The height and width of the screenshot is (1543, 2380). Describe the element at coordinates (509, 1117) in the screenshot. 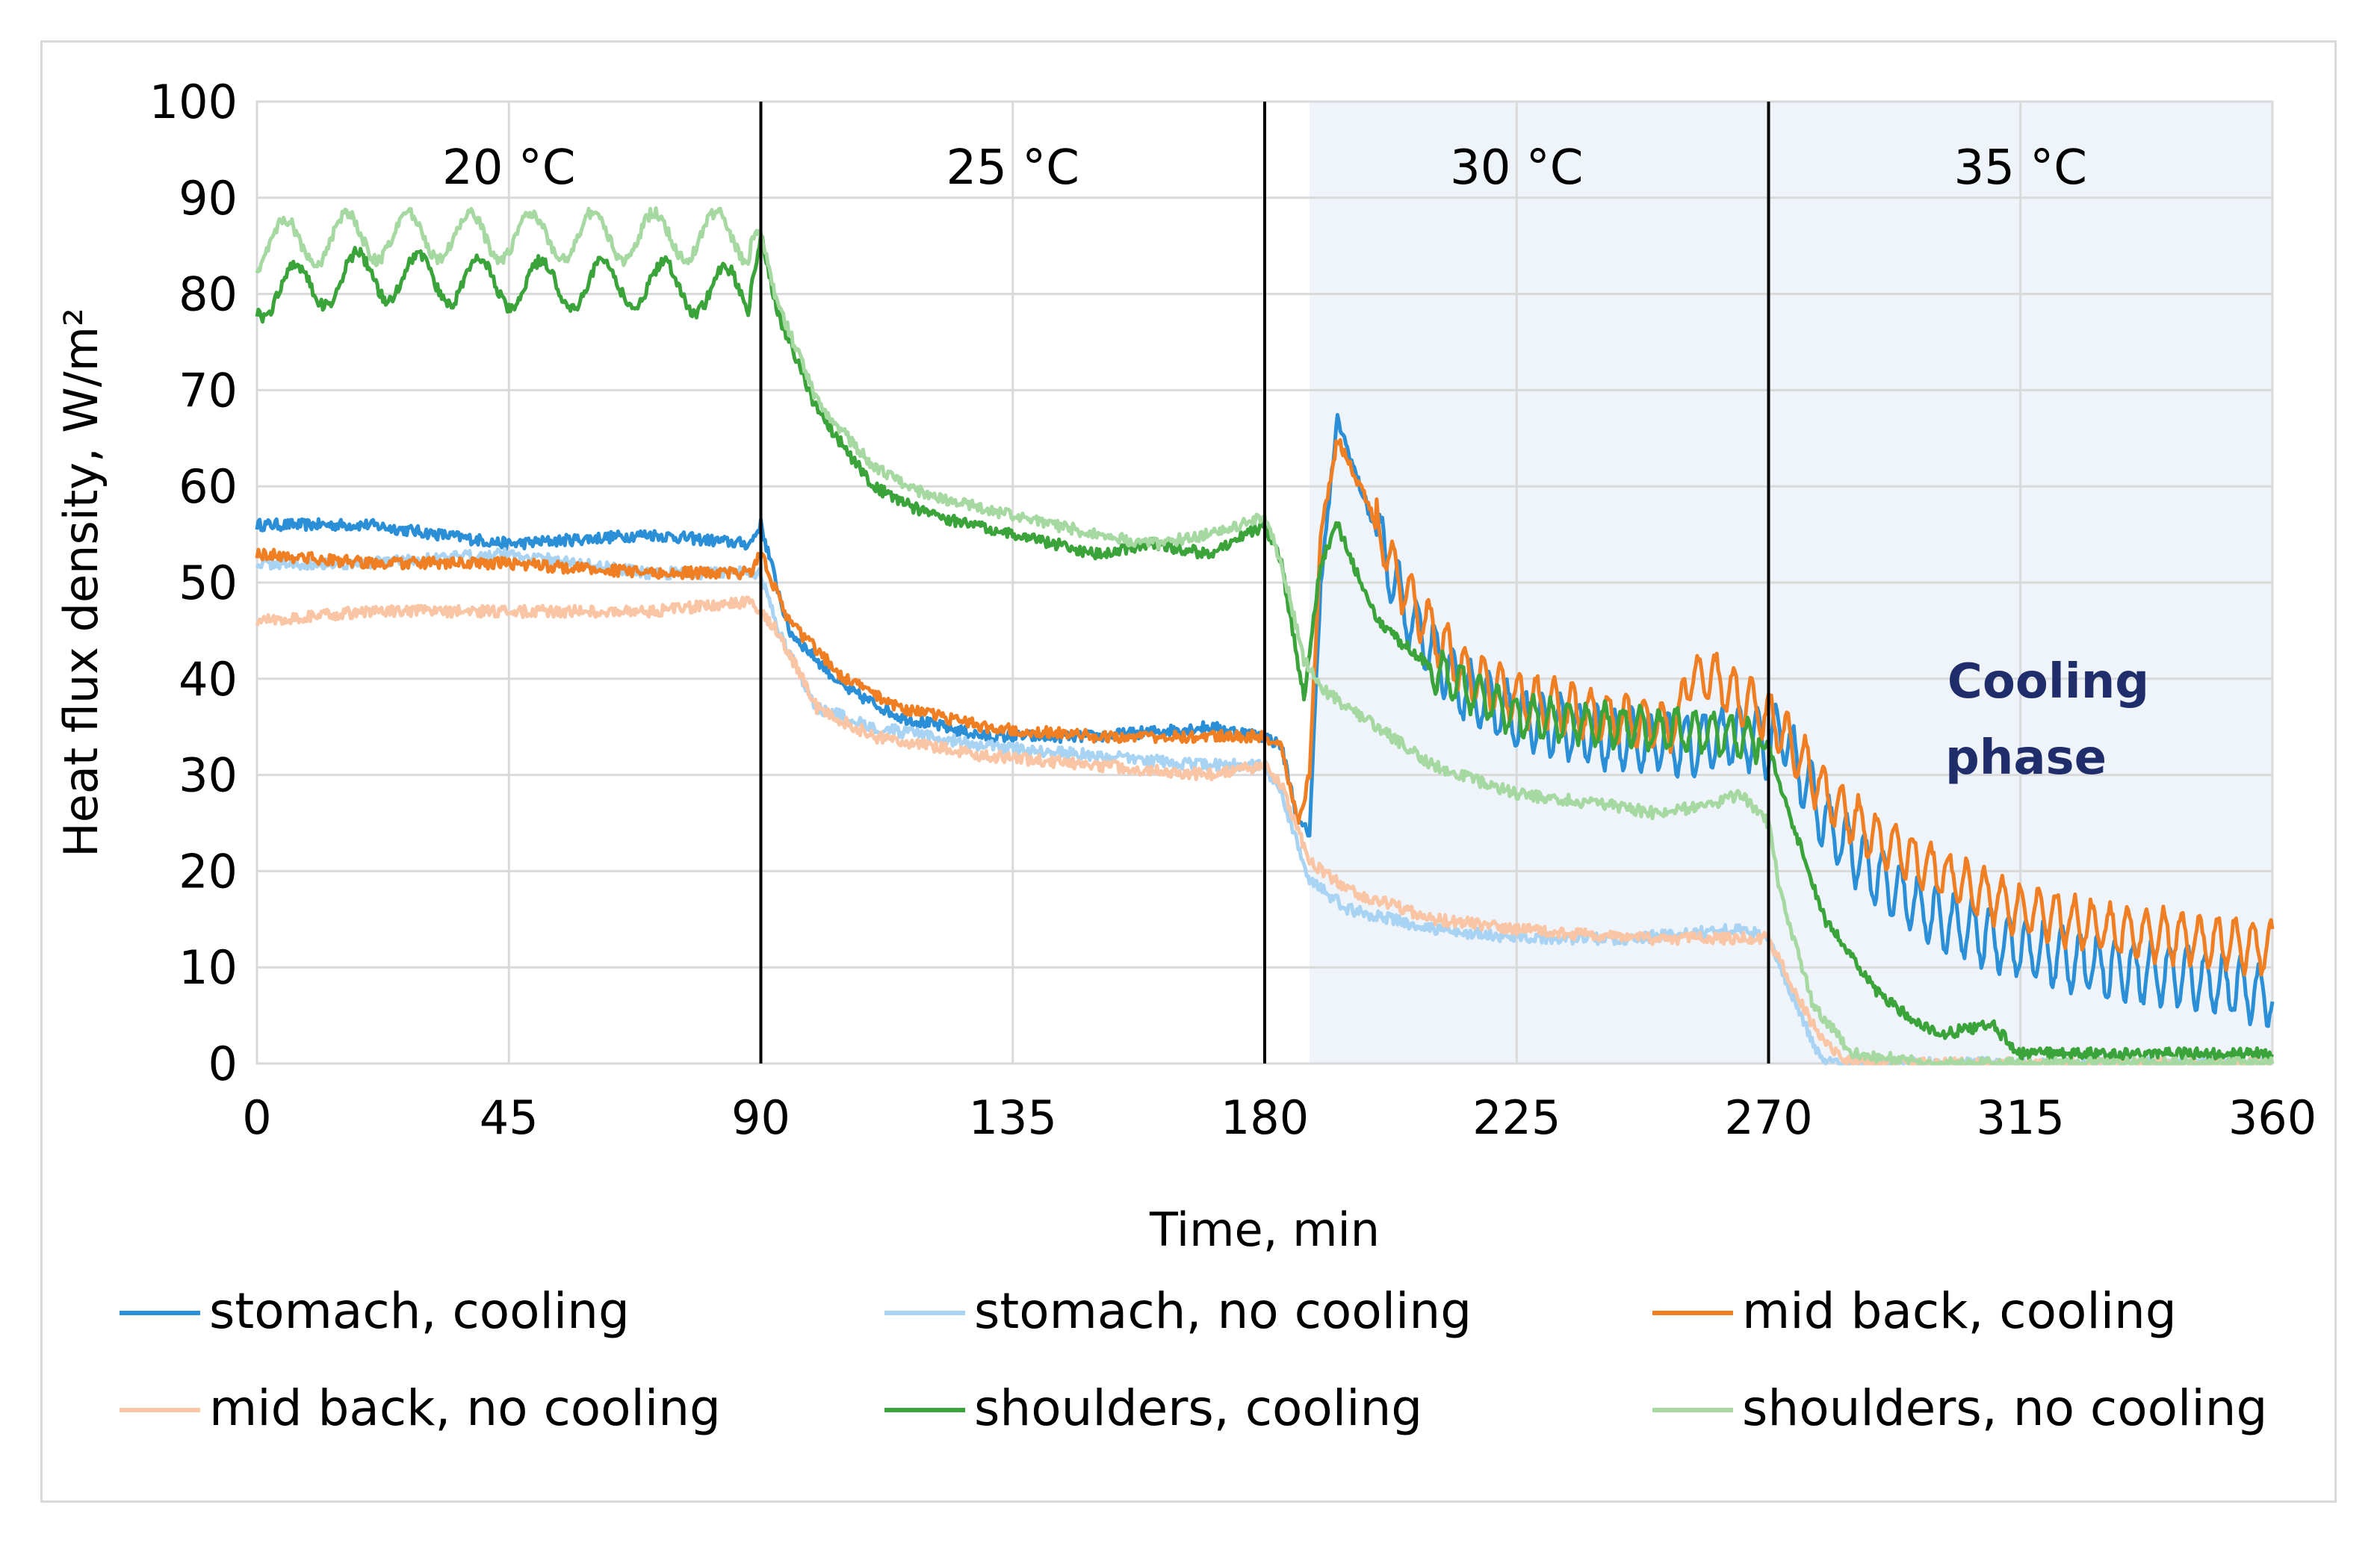

I see `x-tick-label: 45` at that location.